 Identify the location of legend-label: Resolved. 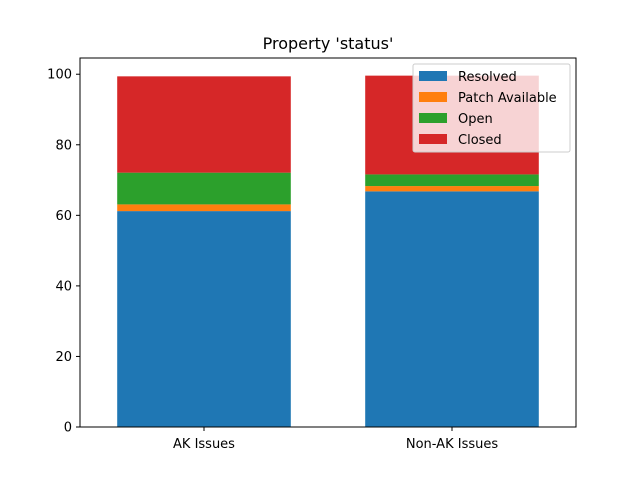
(487, 77).